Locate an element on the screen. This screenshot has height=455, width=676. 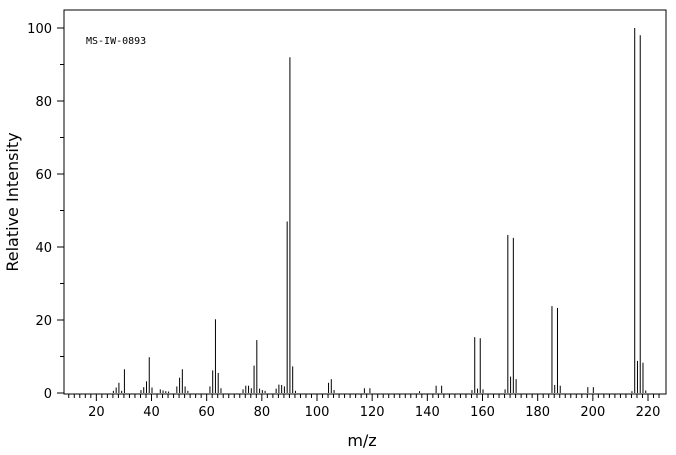
sample-id-annotation: MS-IW-0893 is located at coordinates (116, 41).